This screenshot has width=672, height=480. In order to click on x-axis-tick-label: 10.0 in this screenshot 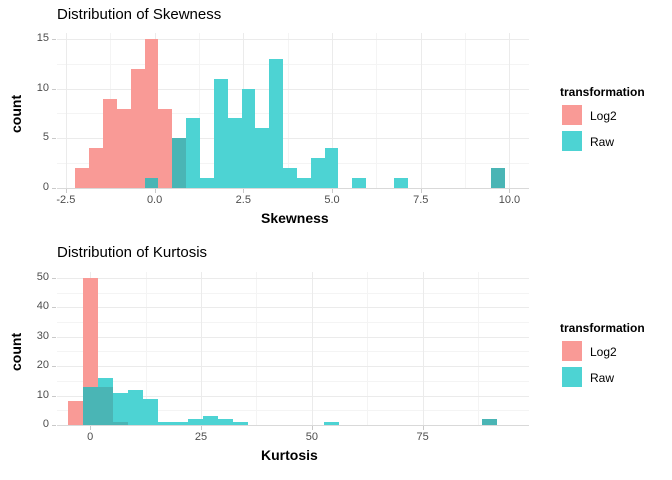, I will do `click(509, 200)`.